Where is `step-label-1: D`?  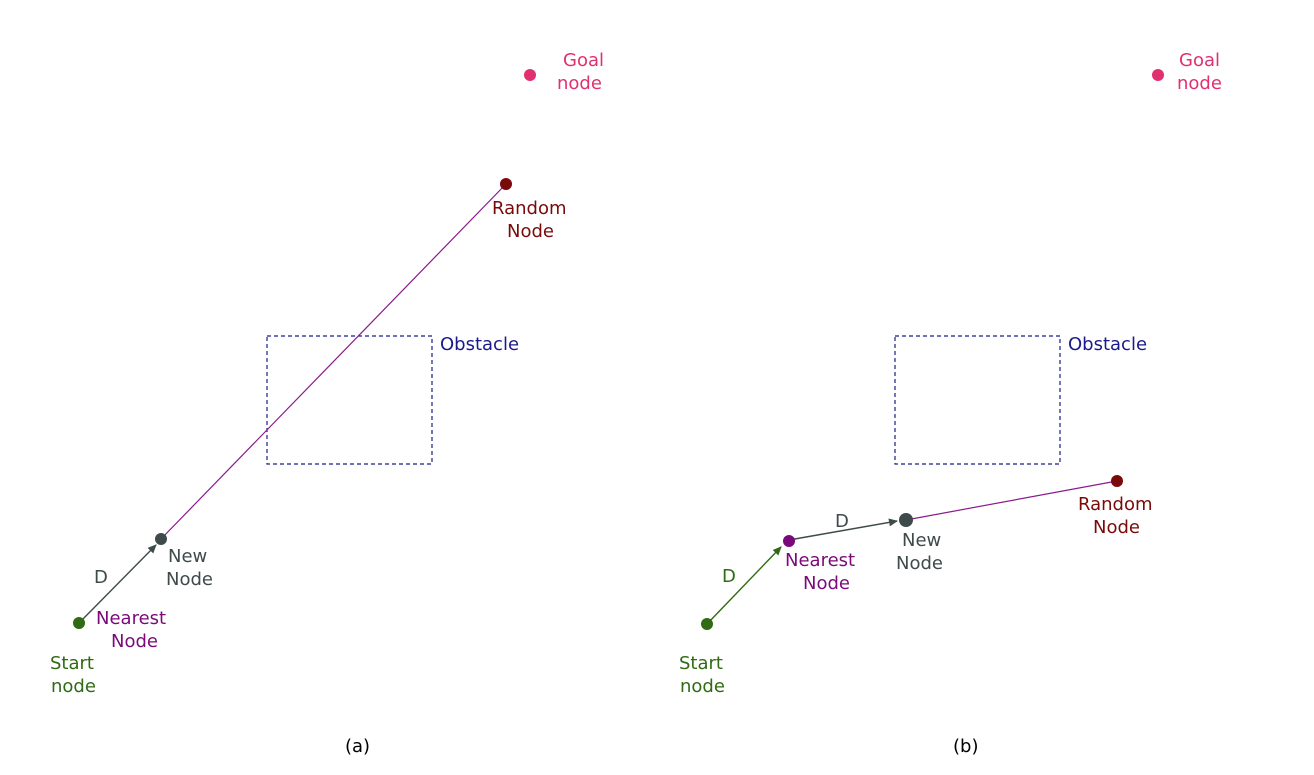 step-label-1: D is located at coordinates (729, 576).